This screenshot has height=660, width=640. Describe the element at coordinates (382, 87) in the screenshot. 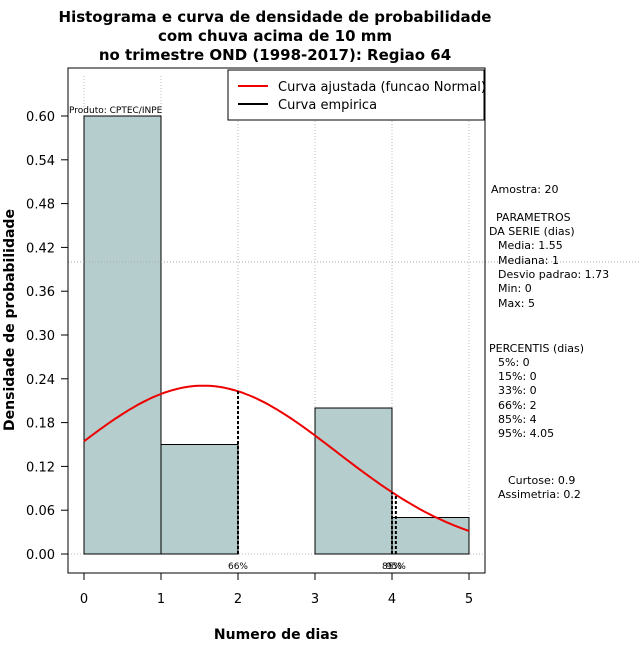

I see `legend-label-normal: Curva ajustada (funcao Normal)` at that location.